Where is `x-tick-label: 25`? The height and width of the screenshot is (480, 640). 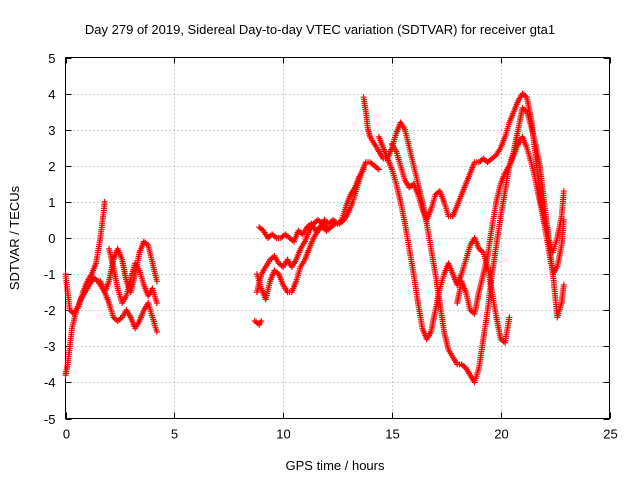 x-tick-label: 25 is located at coordinates (610, 434).